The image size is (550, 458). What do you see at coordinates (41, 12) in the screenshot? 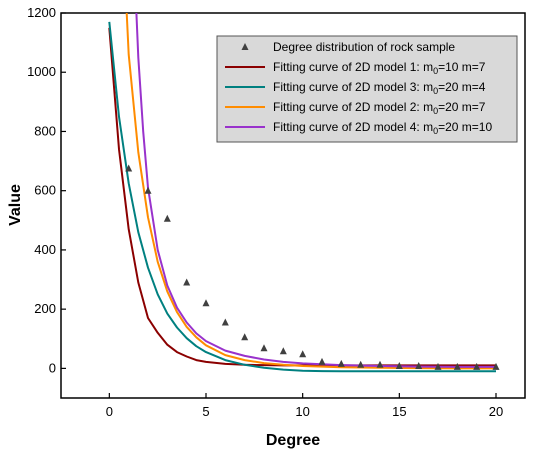
I see `y-tick-label: 1200` at bounding box center [41, 12].